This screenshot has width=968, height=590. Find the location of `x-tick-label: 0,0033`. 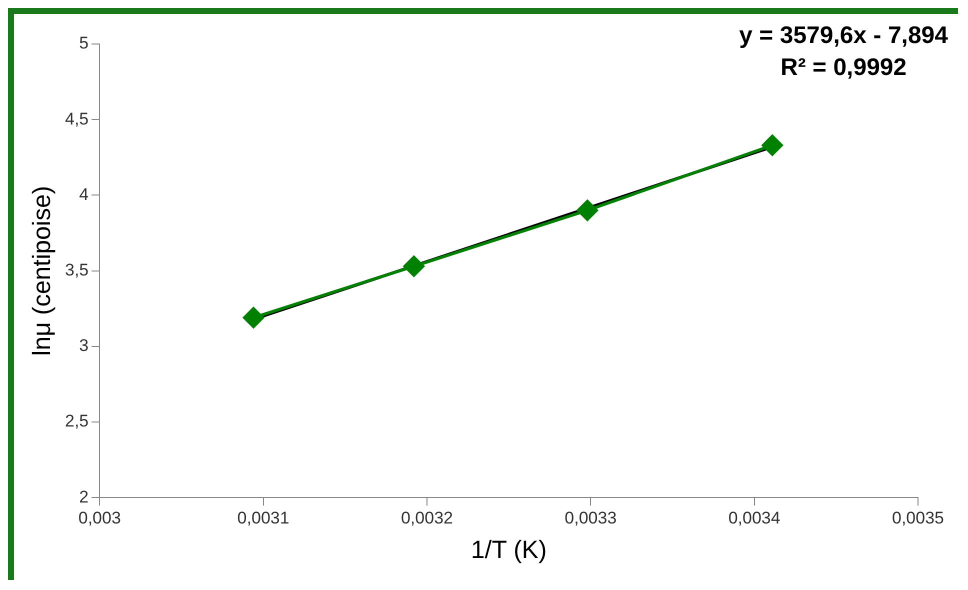

x-tick-label: 0,0033 is located at coordinates (590, 518).